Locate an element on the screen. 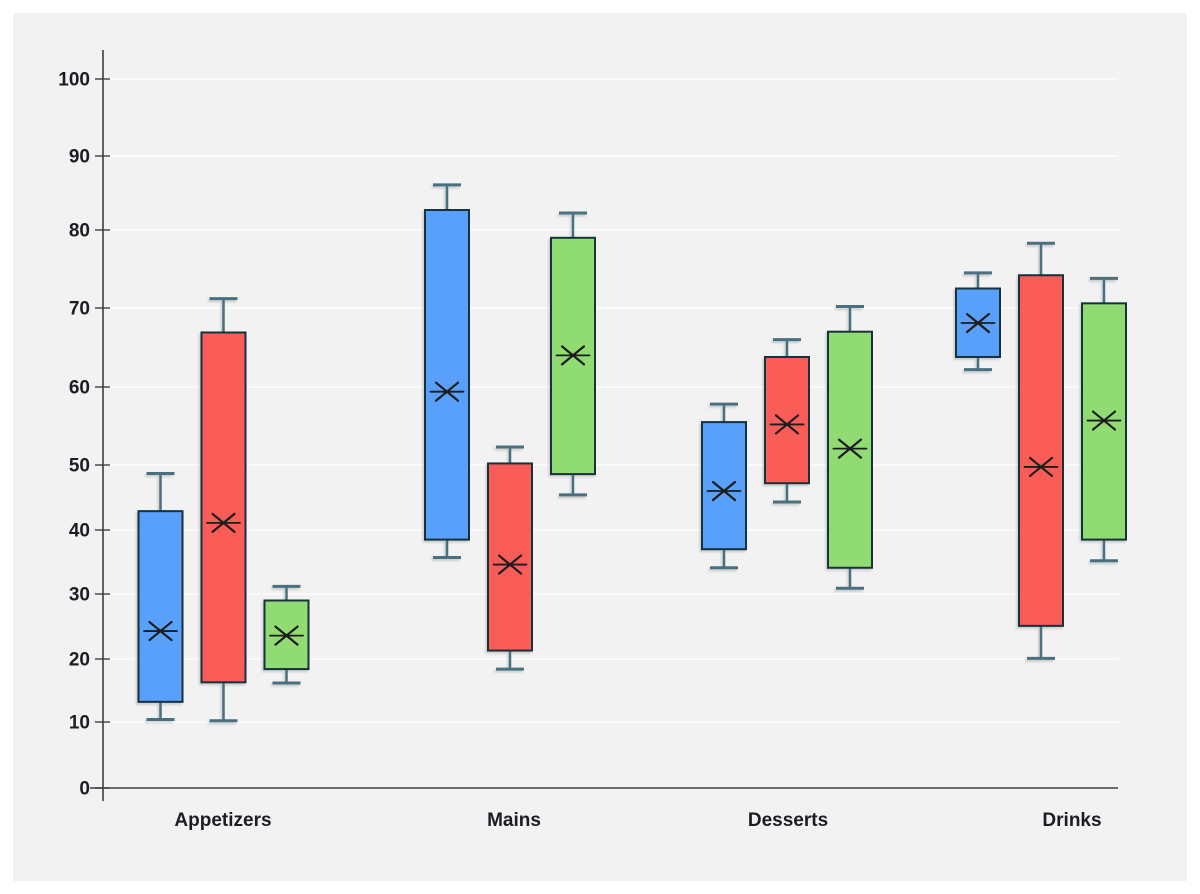 This screenshot has height=894, width=1200. y-tick-label: 70 is located at coordinates (79, 309).